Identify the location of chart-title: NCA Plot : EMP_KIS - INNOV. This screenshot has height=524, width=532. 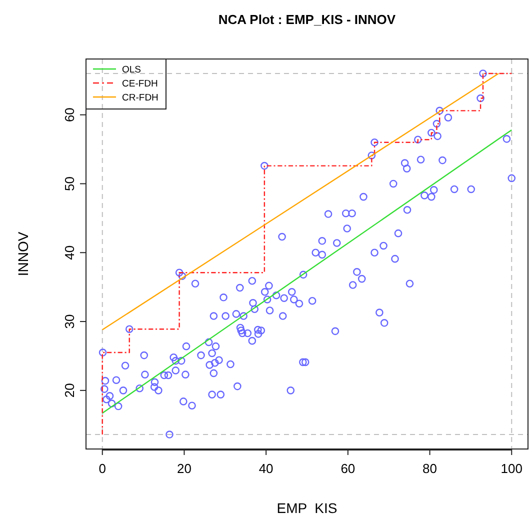
(307, 19).